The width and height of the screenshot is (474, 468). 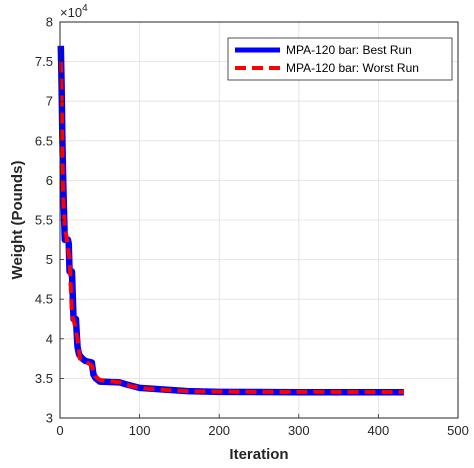 I want to click on y-tick-label: 4, so click(x=49, y=338).